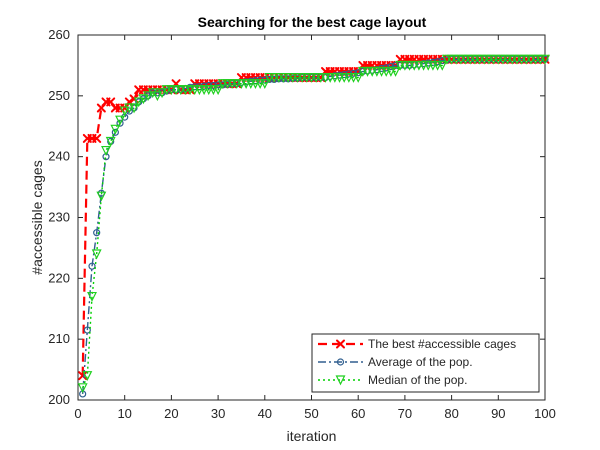 The width and height of the screenshot is (600, 450). Describe the element at coordinates (59, 156) in the screenshot. I see `y-tick-label: 240` at that location.